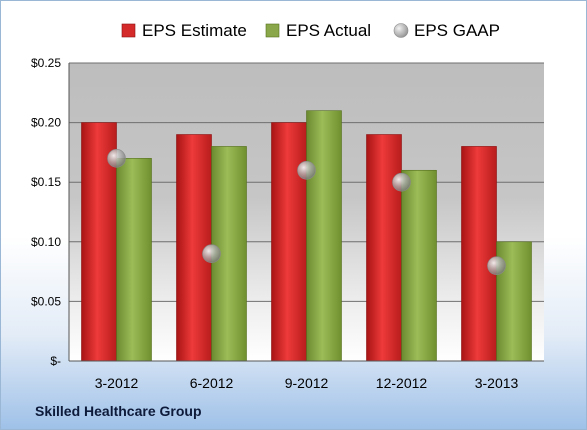  Describe the element at coordinates (118, 411) in the screenshot. I see `company-label: Skilled Healthcare Group` at that location.